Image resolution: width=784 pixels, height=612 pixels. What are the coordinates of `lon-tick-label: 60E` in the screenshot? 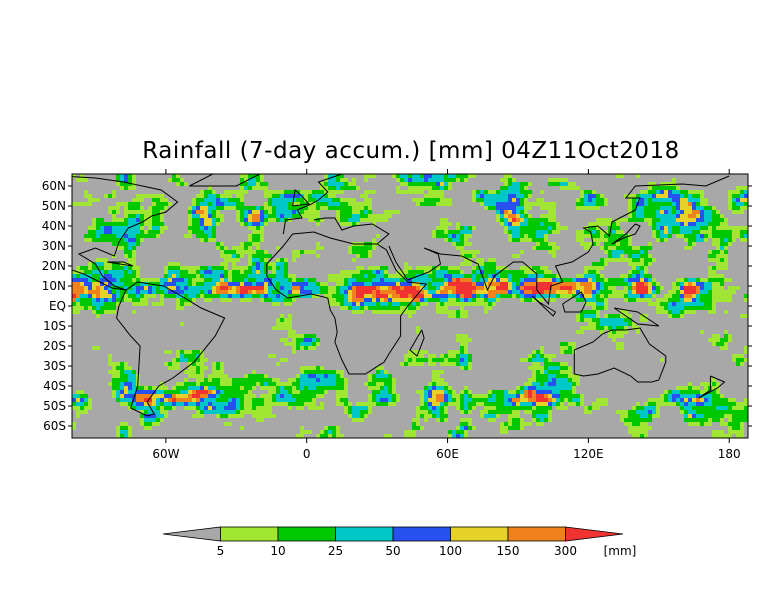 It's located at (447, 454).